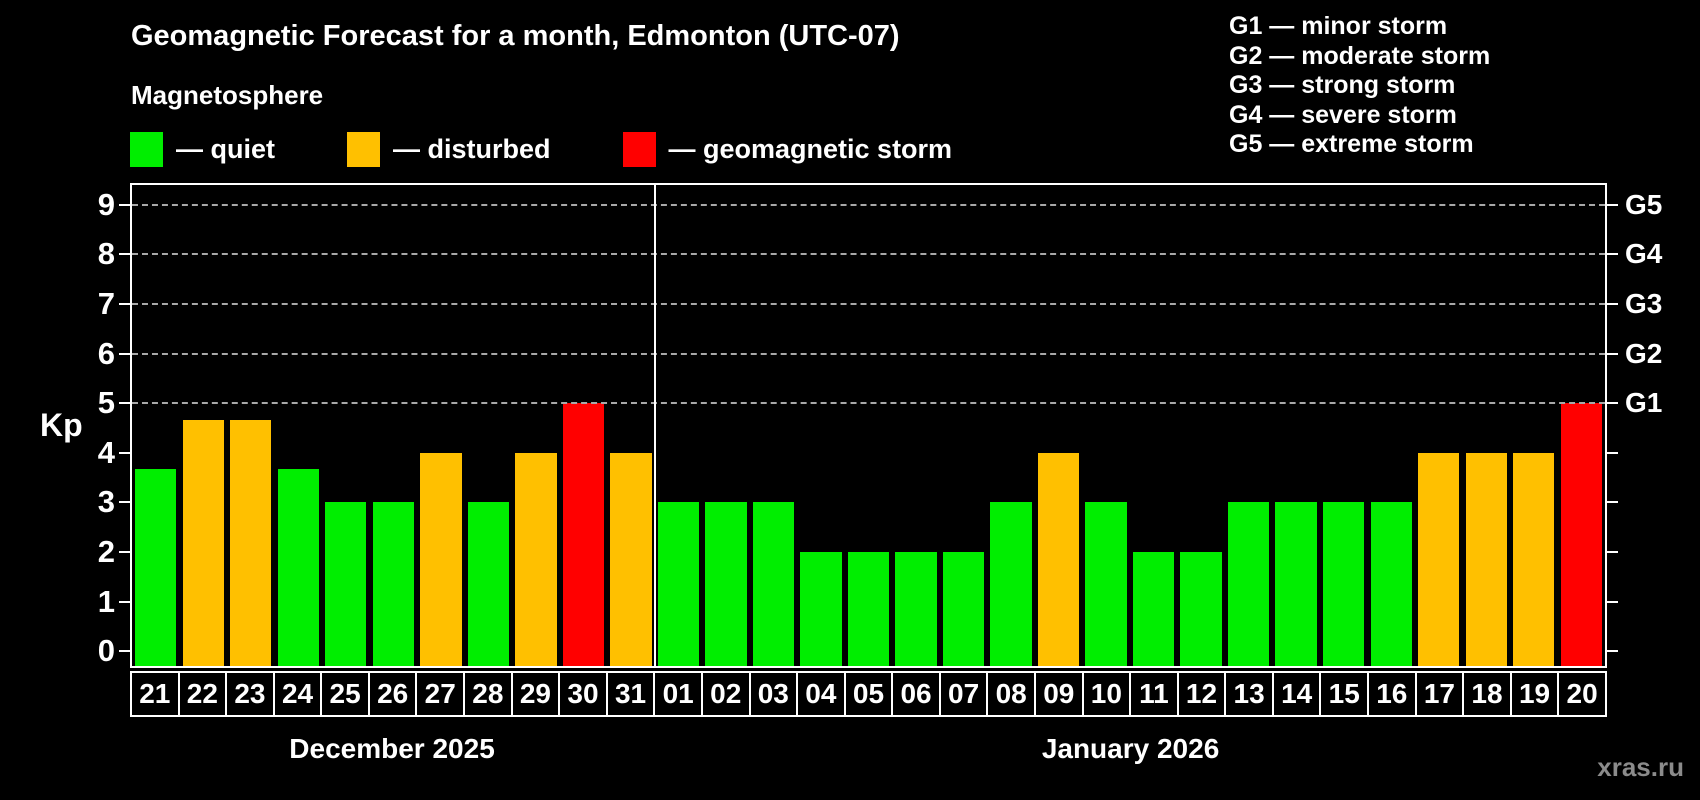  Describe the element at coordinates (1155, 694) in the screenshot. I see `day-label-11: 11` at that location.